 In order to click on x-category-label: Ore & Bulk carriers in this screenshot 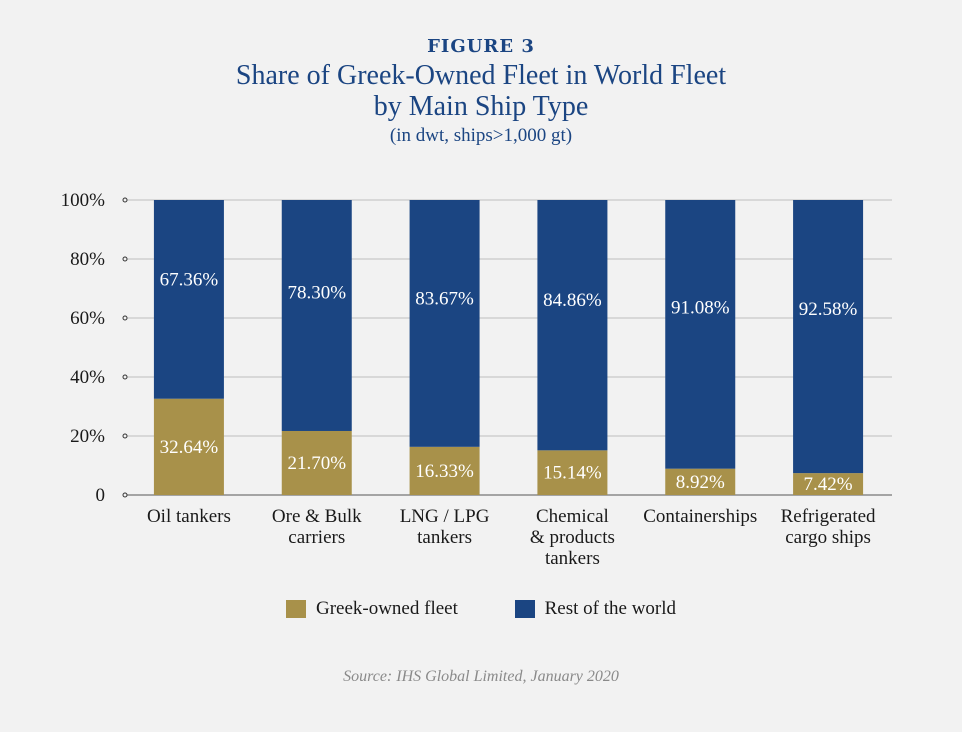, I will do `click(317, 527)`.